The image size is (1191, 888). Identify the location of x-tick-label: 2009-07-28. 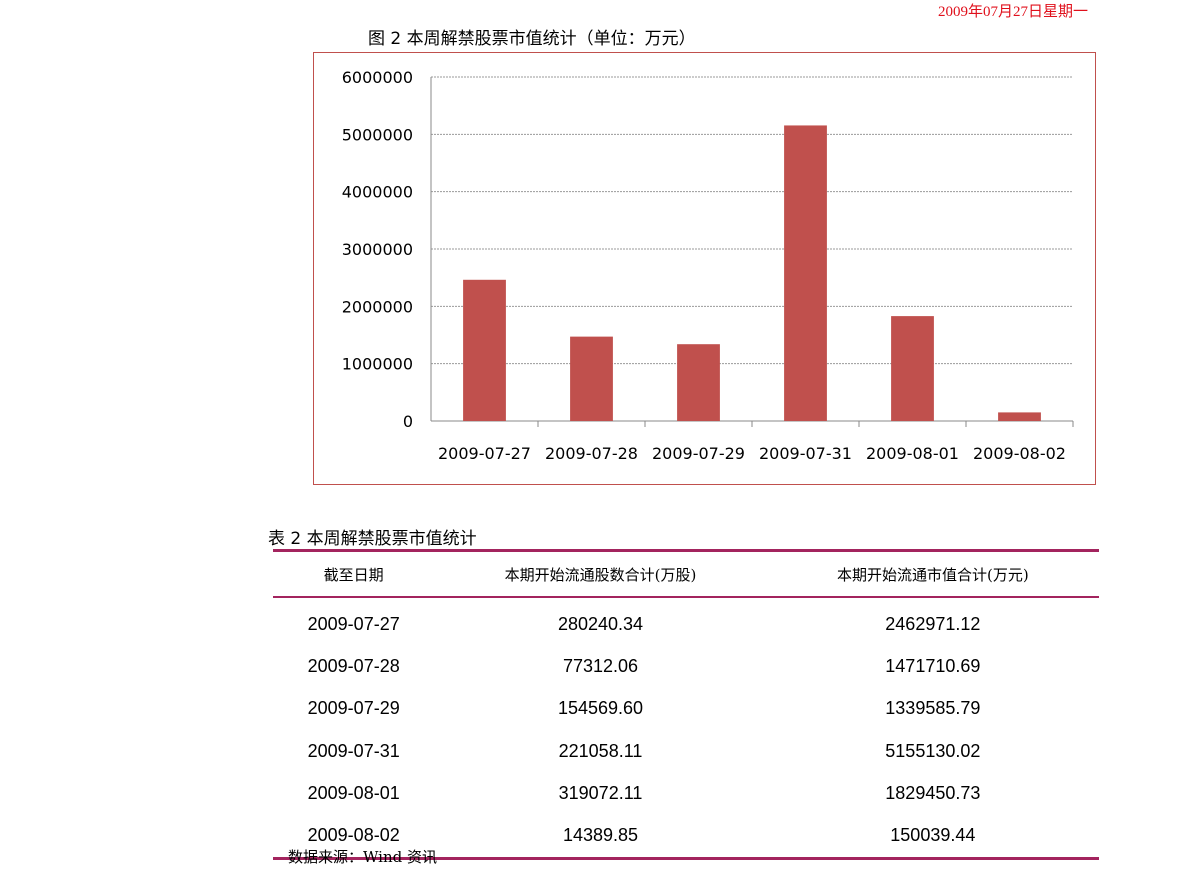
(591, 453).